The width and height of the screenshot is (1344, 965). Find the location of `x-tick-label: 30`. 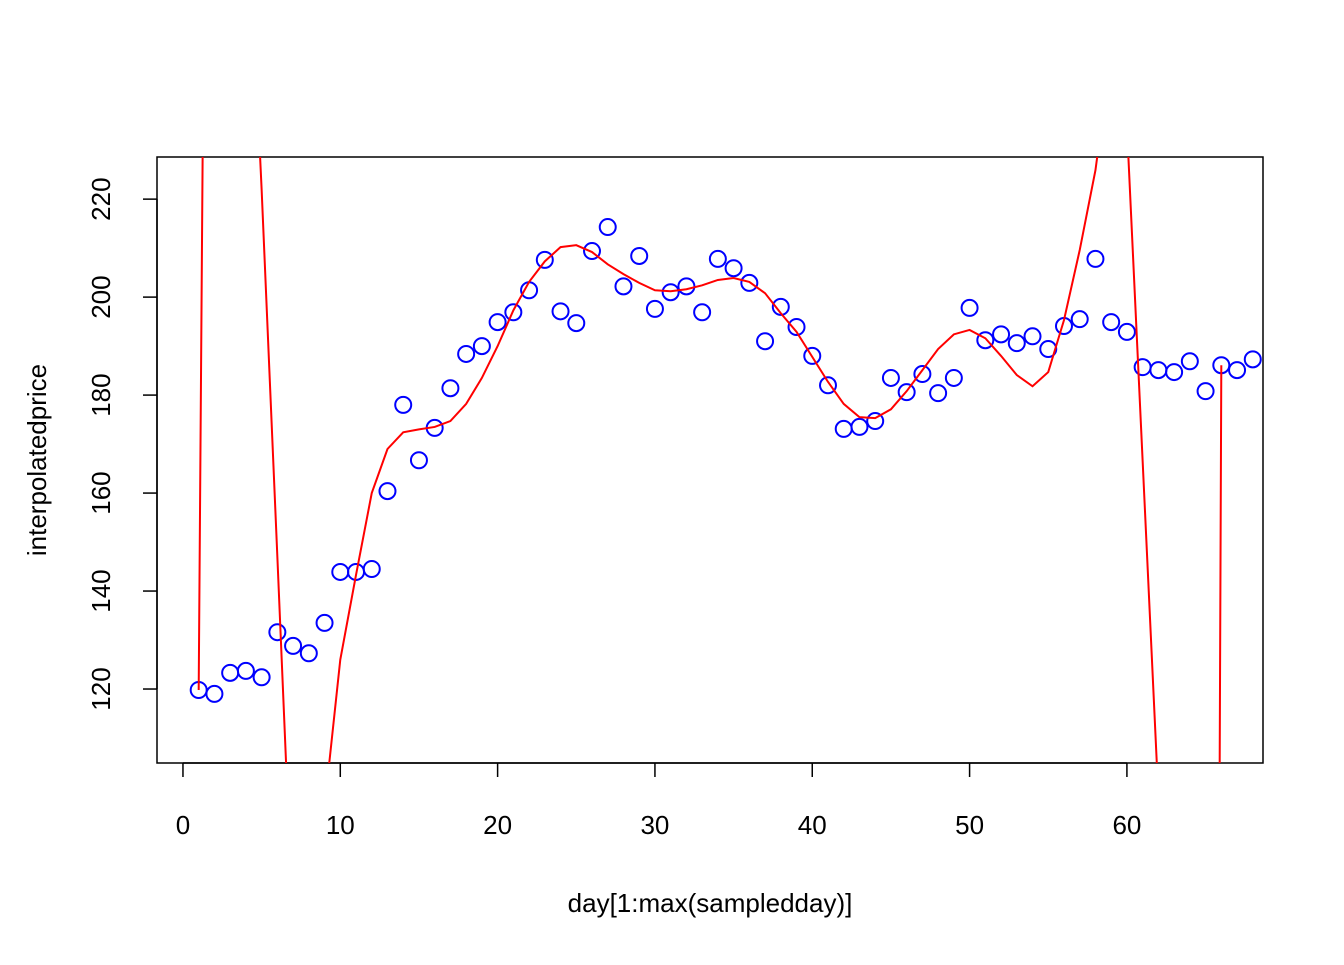

x-tick-label: 30 is located at coordinates (654, 825).